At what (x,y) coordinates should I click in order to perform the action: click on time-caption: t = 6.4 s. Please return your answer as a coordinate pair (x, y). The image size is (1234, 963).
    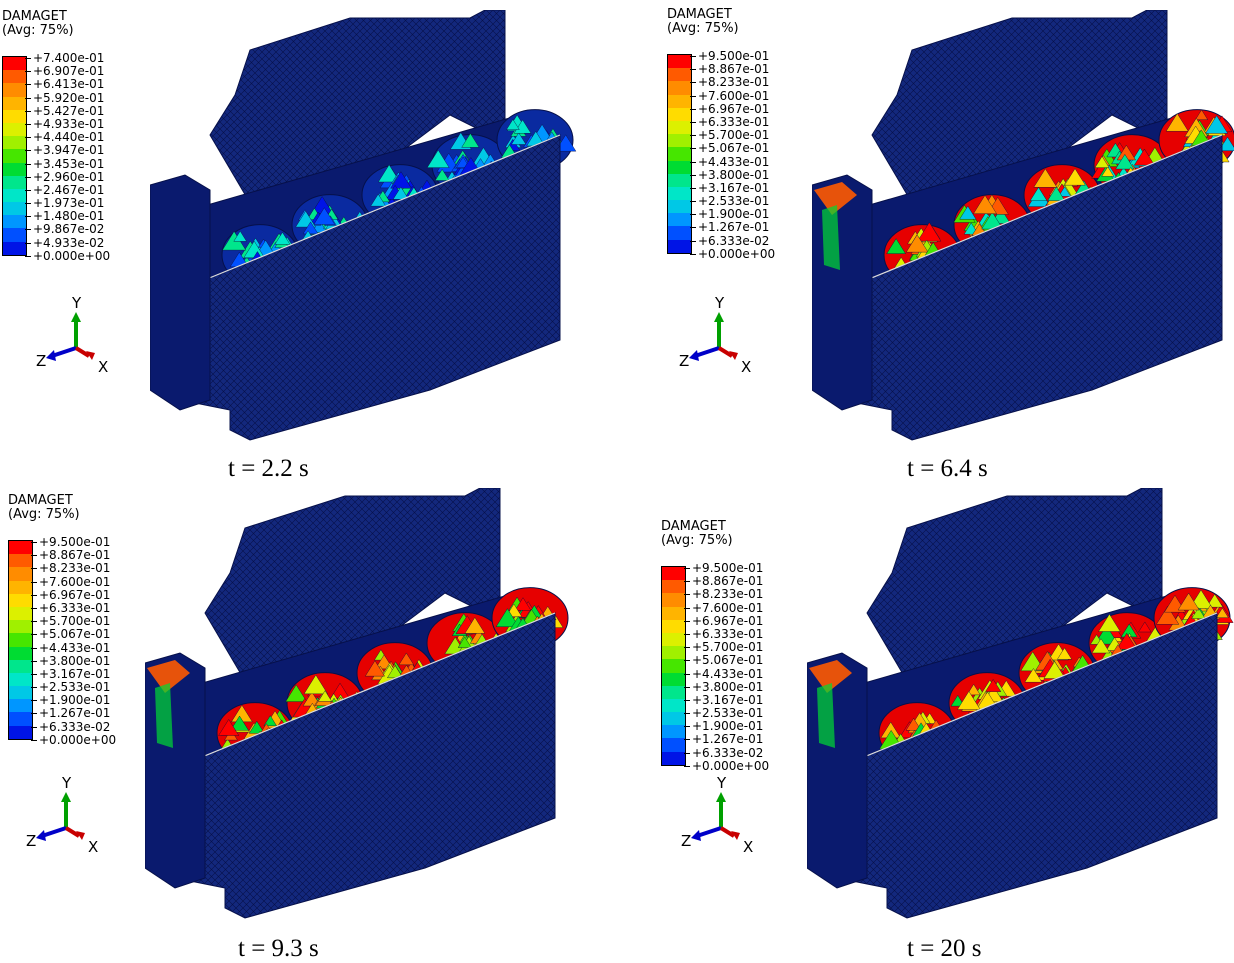
    Looking at the image, I should click on (947, 468).